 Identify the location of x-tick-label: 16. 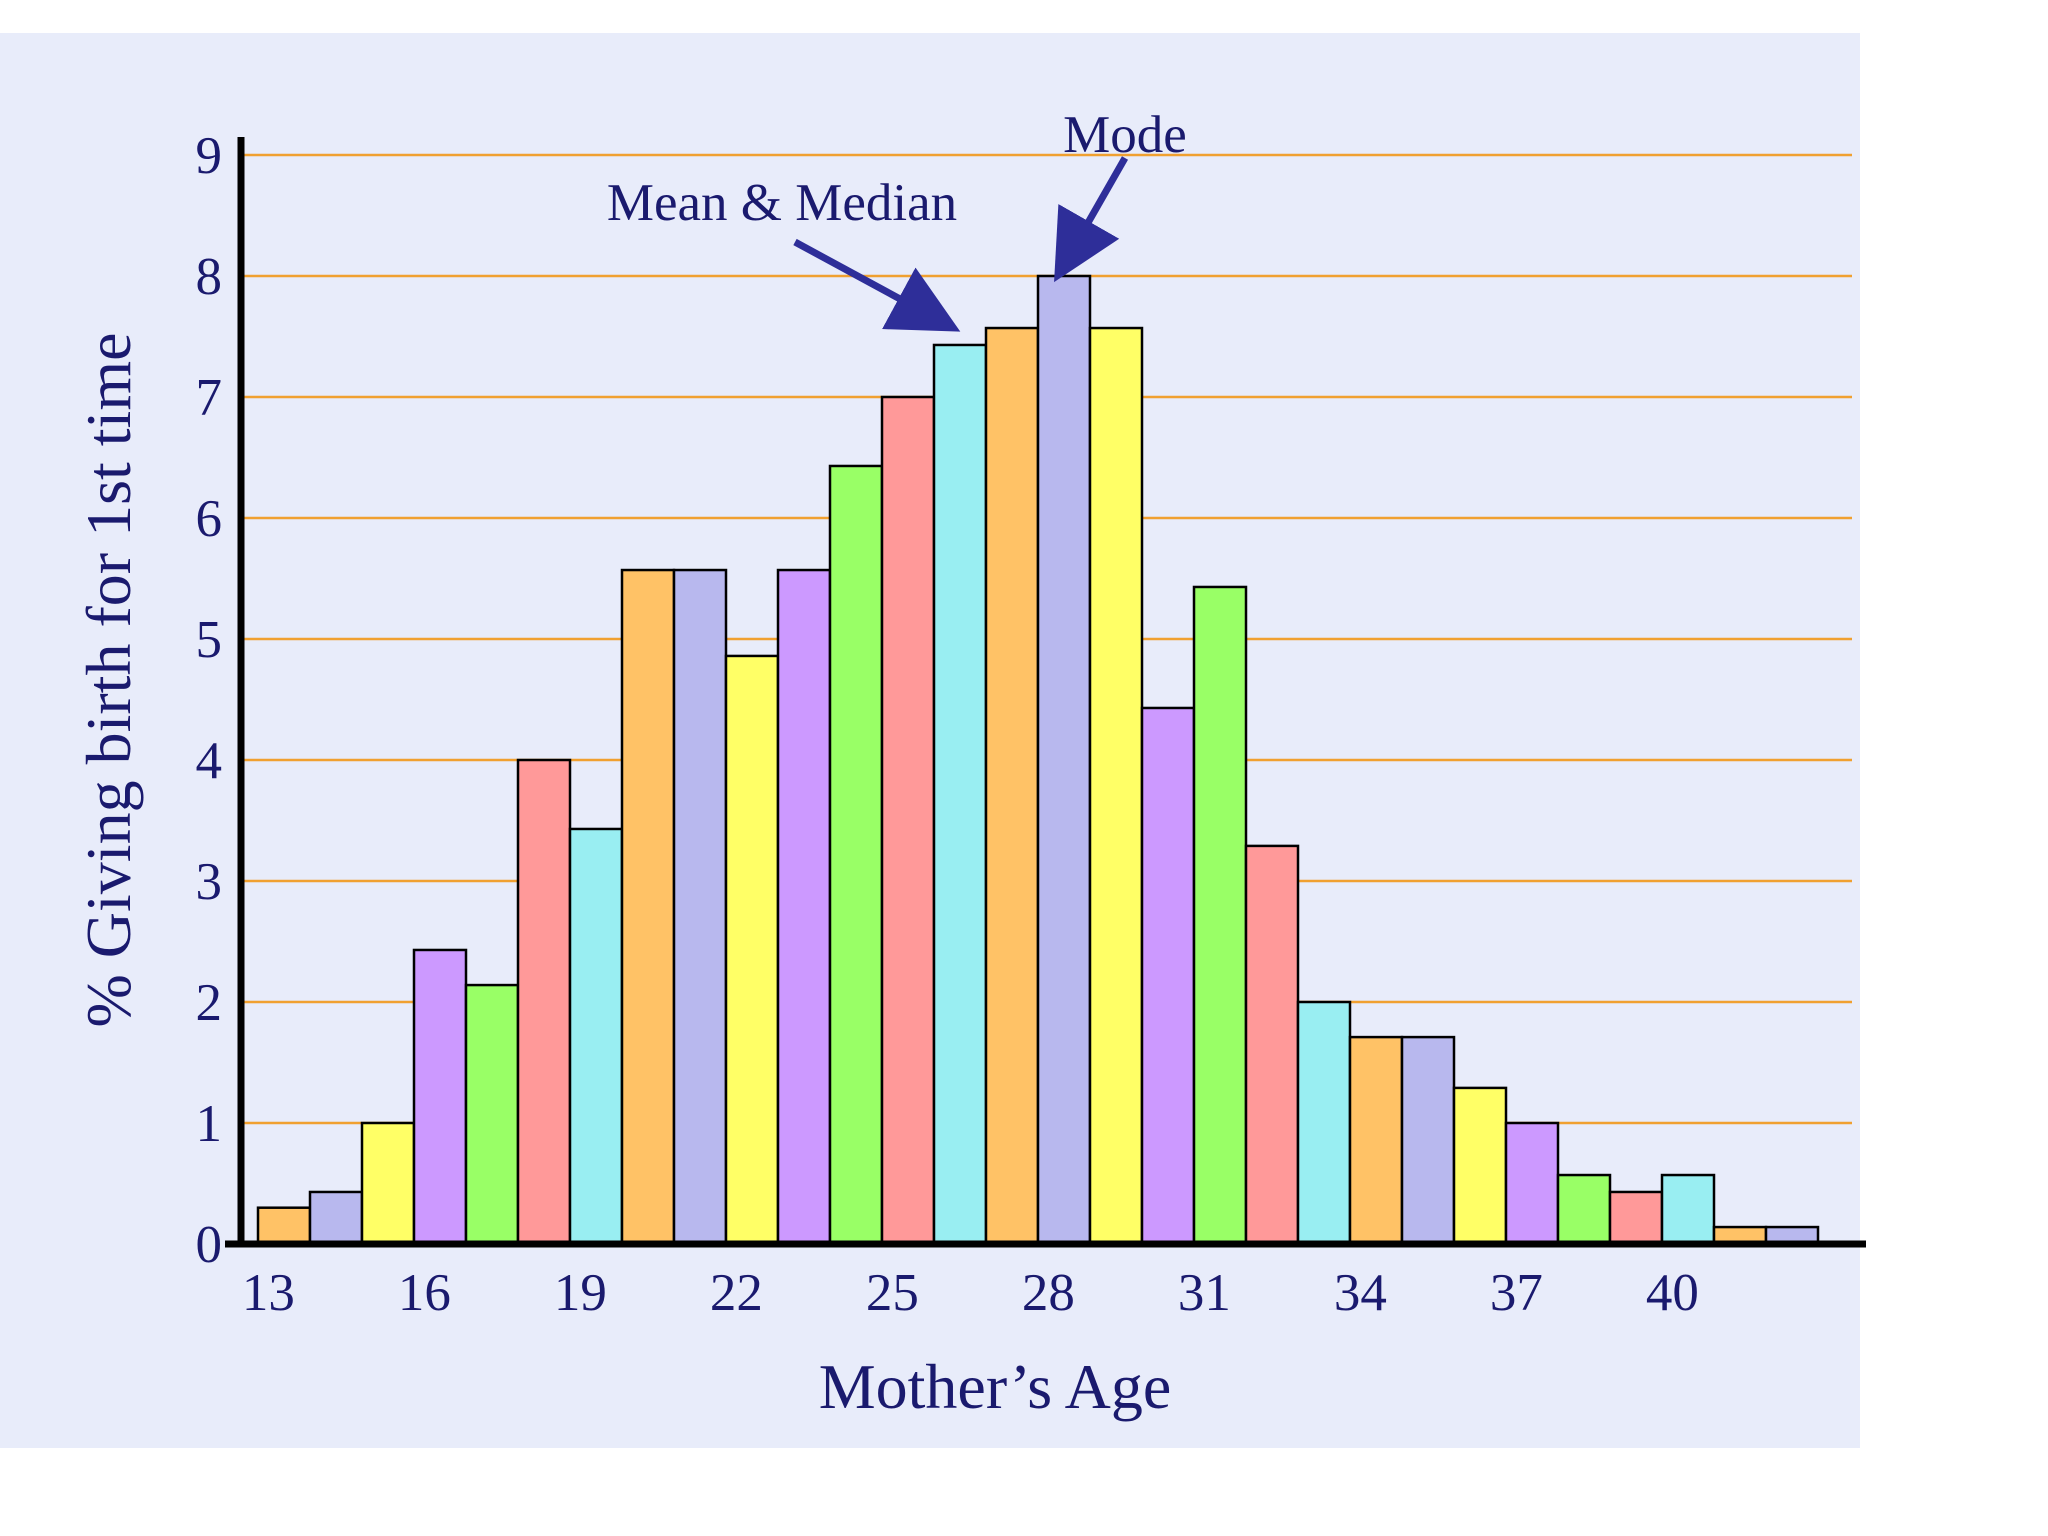
(424, 1293).